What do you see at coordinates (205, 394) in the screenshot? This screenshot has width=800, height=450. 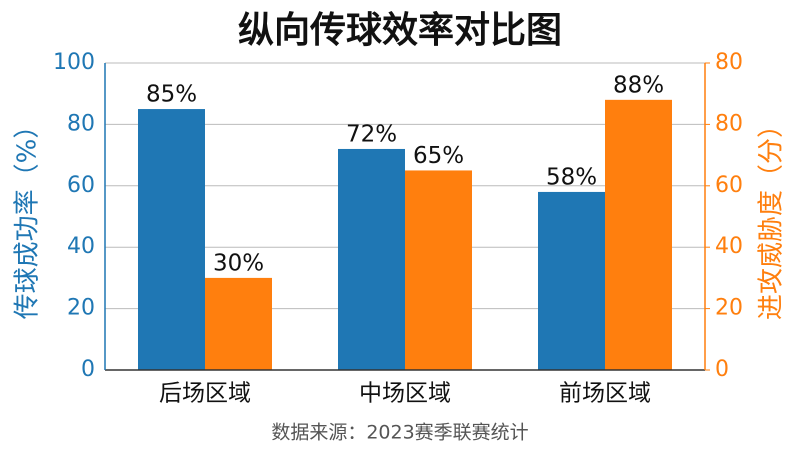 I see `x-tick-label: 后场区域` at bounding box center [205, 394].